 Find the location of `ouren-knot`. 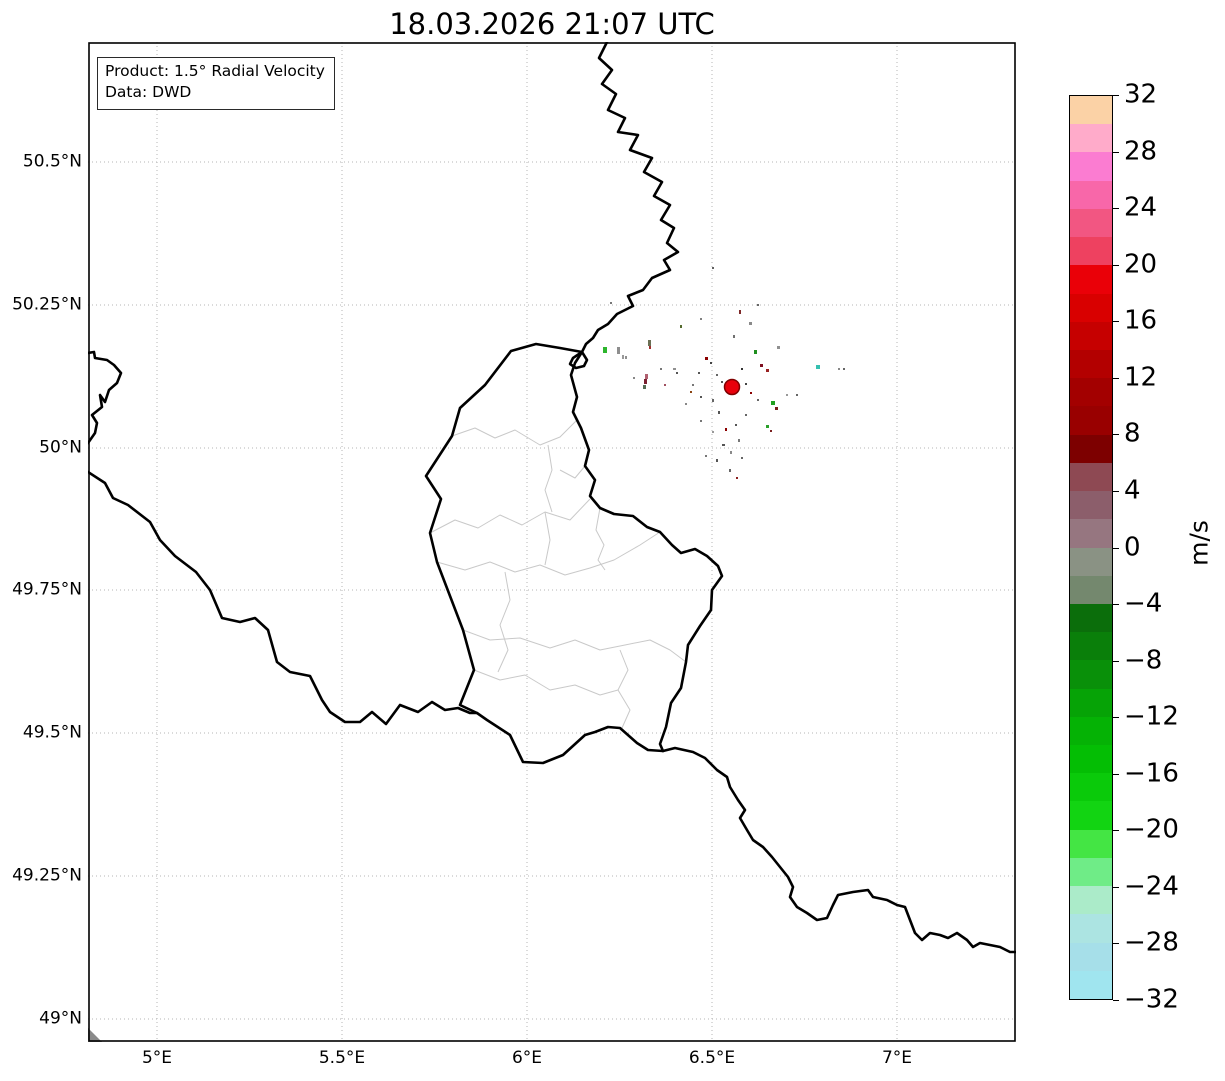

ouren-knot is located at coordinates (578, 360).